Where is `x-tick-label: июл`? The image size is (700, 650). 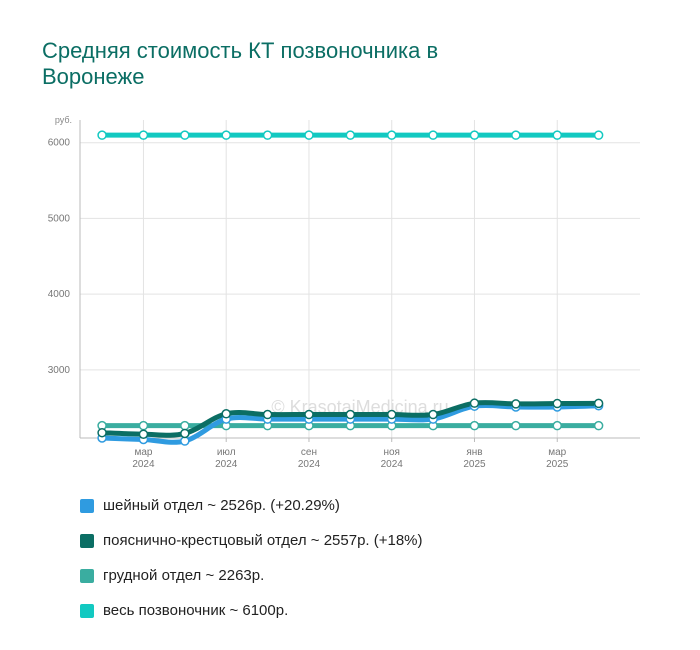 x-tick-label: июл is located at coordinates (226, 452).